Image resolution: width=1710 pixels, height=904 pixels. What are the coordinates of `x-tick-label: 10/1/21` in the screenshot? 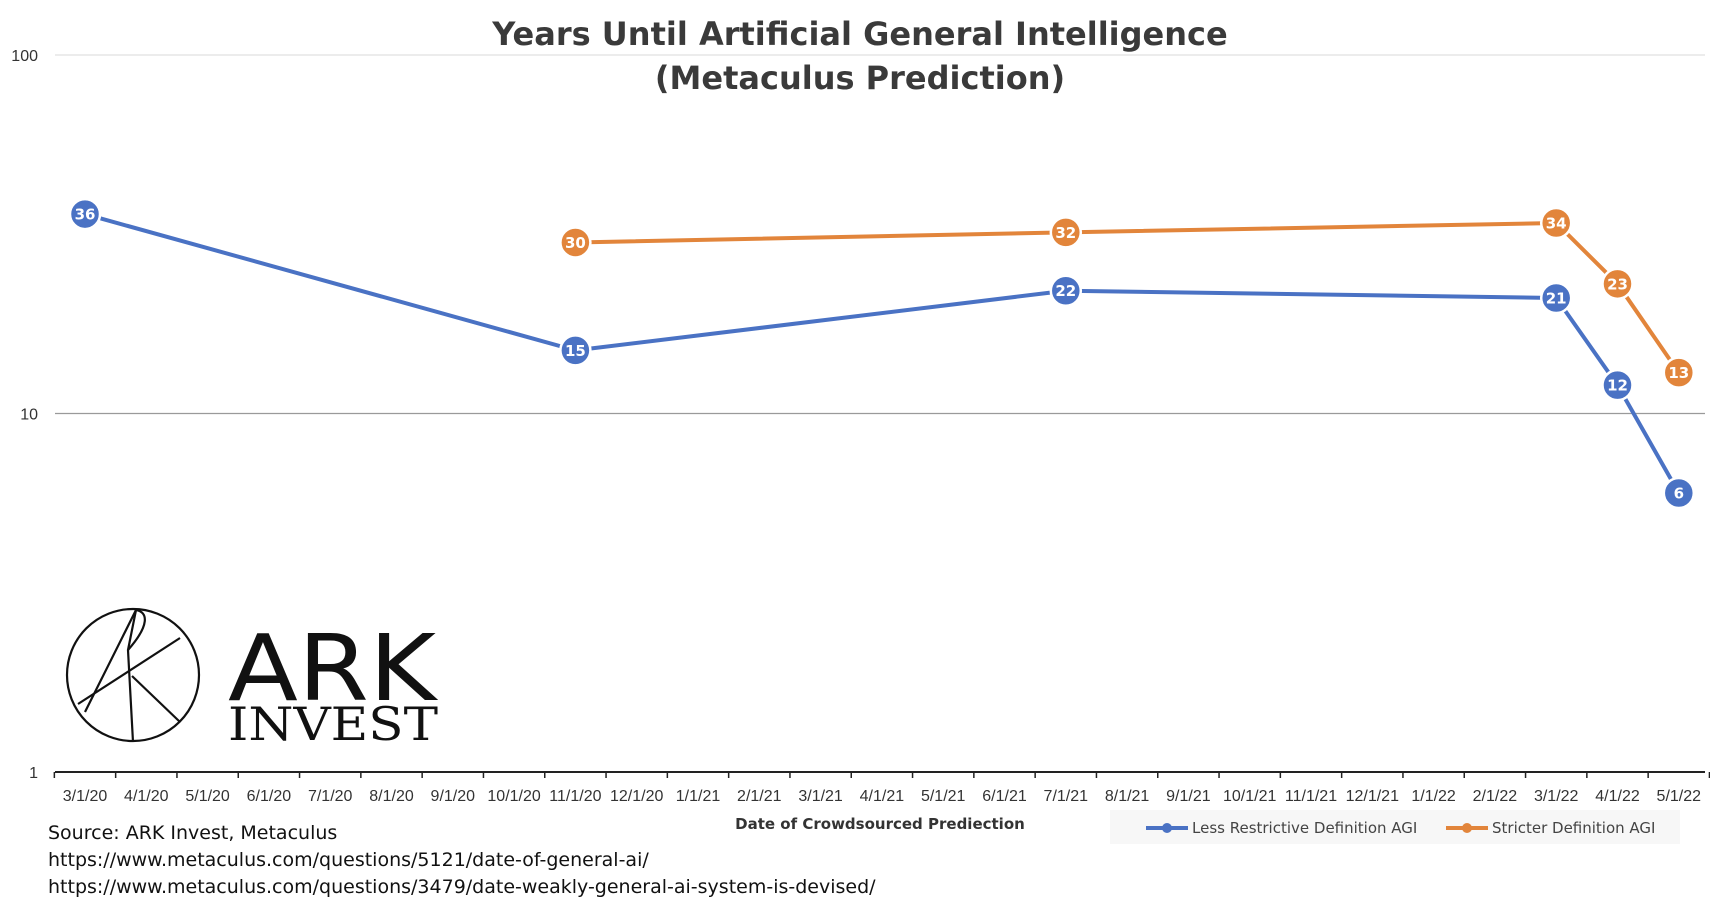 It's located at (1249, 796).